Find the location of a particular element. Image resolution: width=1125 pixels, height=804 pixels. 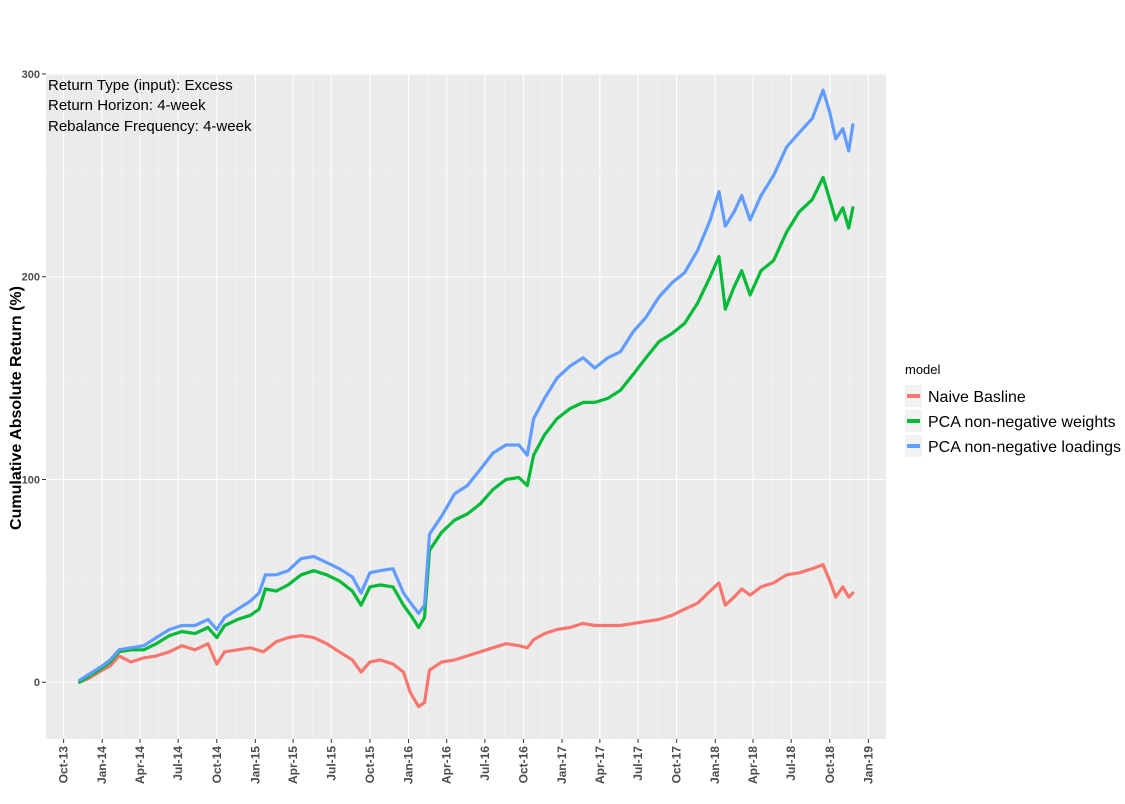

legend-label-2: PCA non-negative loadings is located at coordinates (1024, 447).